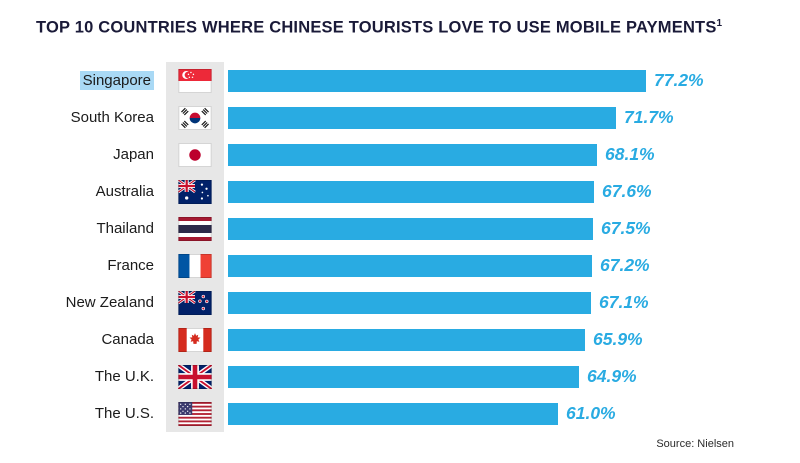 The image size is (800, 463). I want to click on flag-us-icon, so click(195, 413).